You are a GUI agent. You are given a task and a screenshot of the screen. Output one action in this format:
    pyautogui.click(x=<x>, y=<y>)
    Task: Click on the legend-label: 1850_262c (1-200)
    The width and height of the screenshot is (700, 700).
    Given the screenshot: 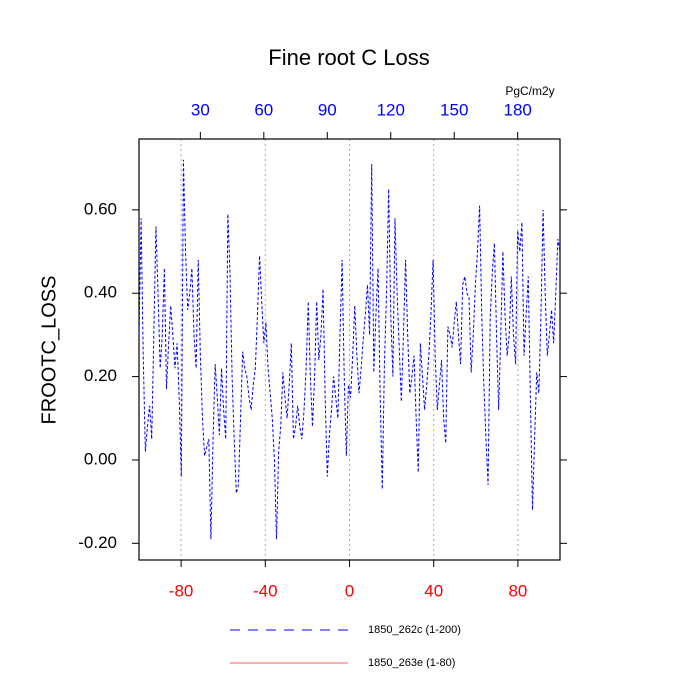 What is the action you would take?
    pyautogui.click(x=414, y=630)
    